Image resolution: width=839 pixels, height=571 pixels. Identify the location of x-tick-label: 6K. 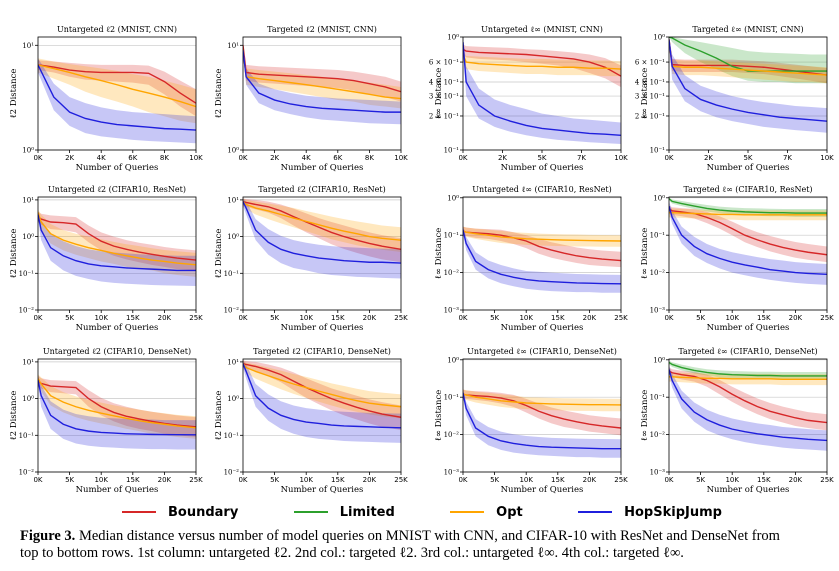
(337, 158).